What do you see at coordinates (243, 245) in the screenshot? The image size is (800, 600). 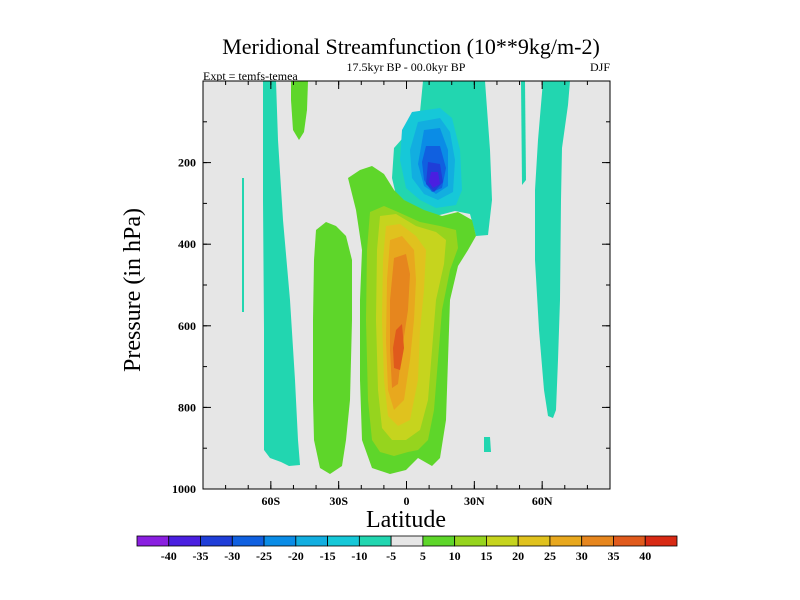 I see `contour-neg5-small-blob-south` at bounding box center [243, 245].